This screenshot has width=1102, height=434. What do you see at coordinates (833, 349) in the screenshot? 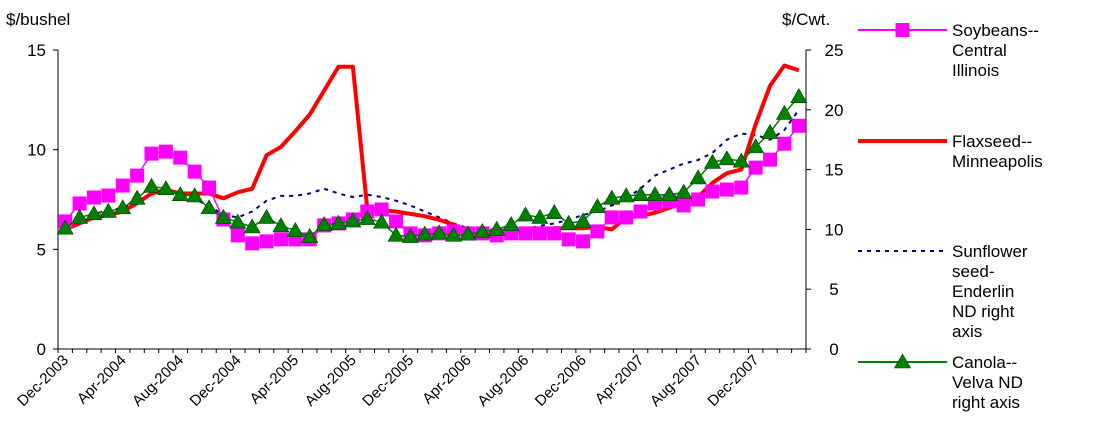
I see `right-tick-label: 0` at bounding box center [833, 349].